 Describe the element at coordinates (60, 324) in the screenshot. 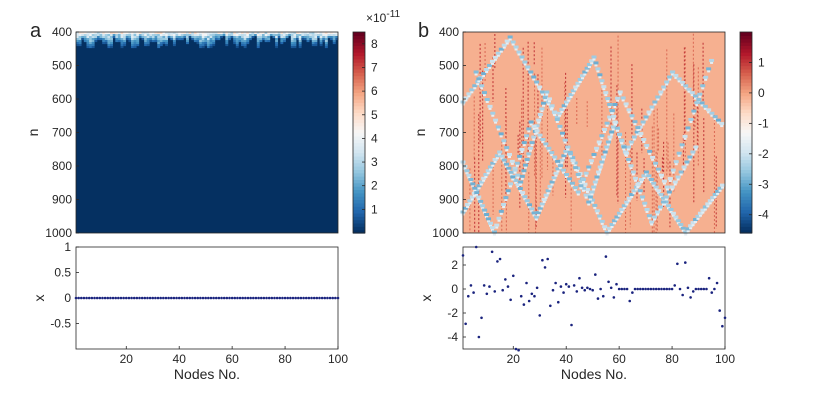

I see `y-tick-label: -0.5` at that location.